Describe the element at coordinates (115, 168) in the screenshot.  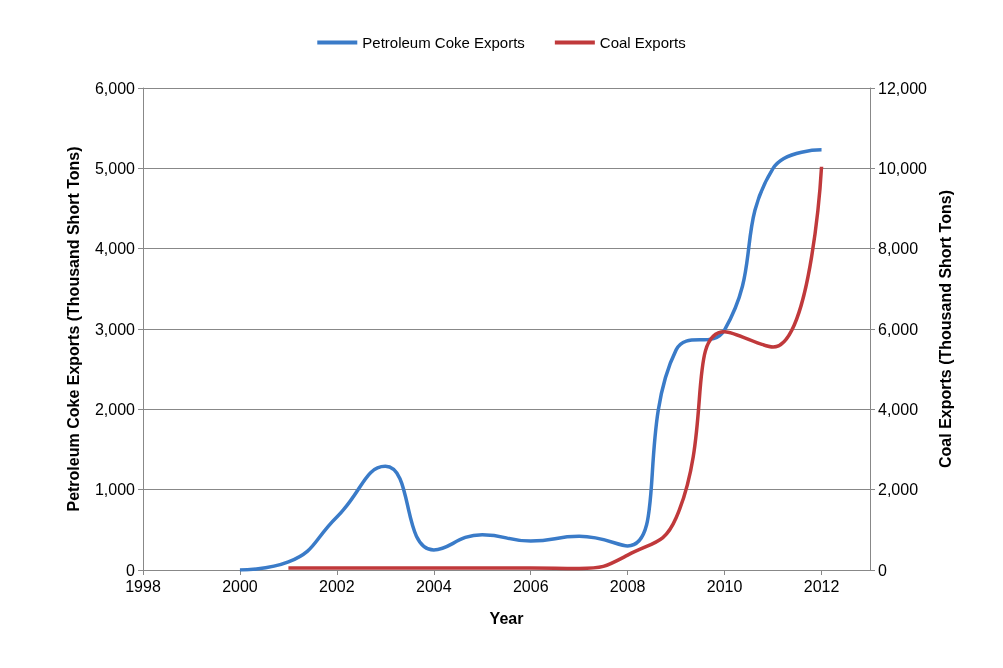
I see `y-tick-label: 5,000` at that location.